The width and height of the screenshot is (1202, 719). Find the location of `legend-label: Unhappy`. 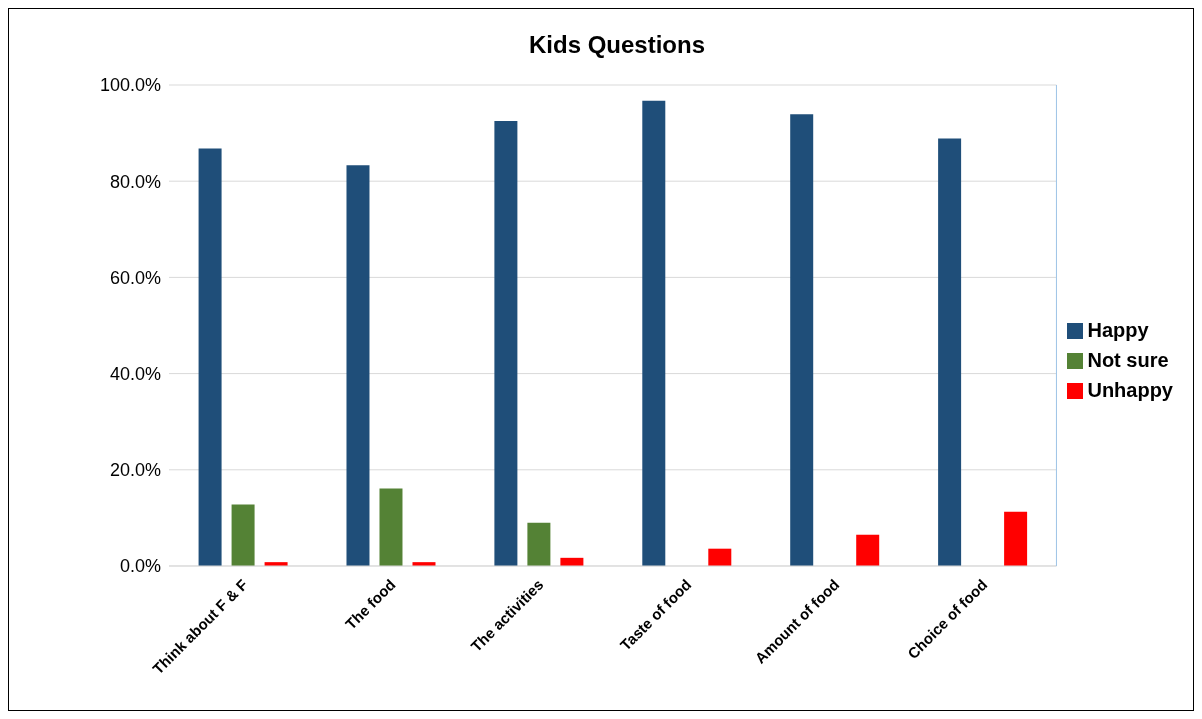

legend-label: Unhappy is located at coordinates (1130, 389).